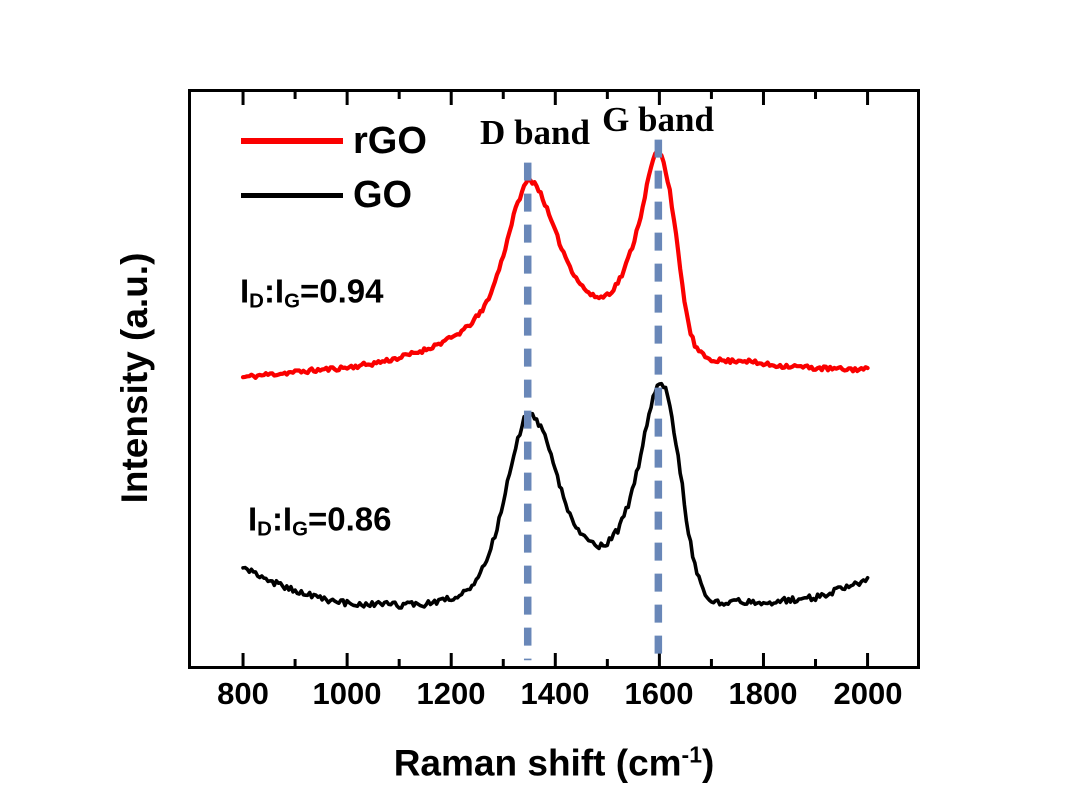 The width and height of the screenshot is (1070, 802). I want to click on legend-label-rgo: rGO, so click(390, 141).